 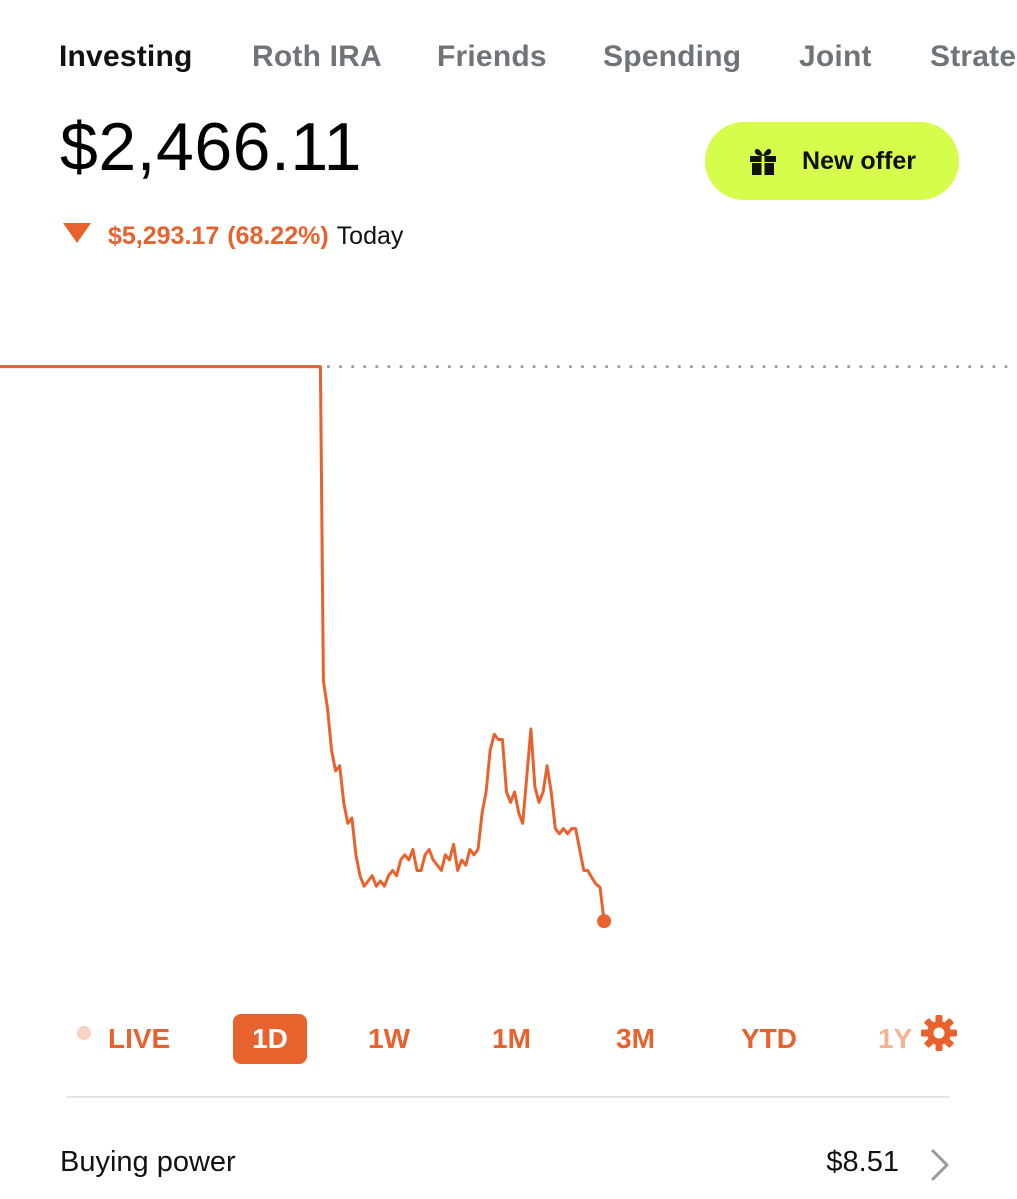 What do you see at coordinates (862, 1162) in the screenshot?
I see `buying-power-value: $8.51` at bounding box center [862, 1162].